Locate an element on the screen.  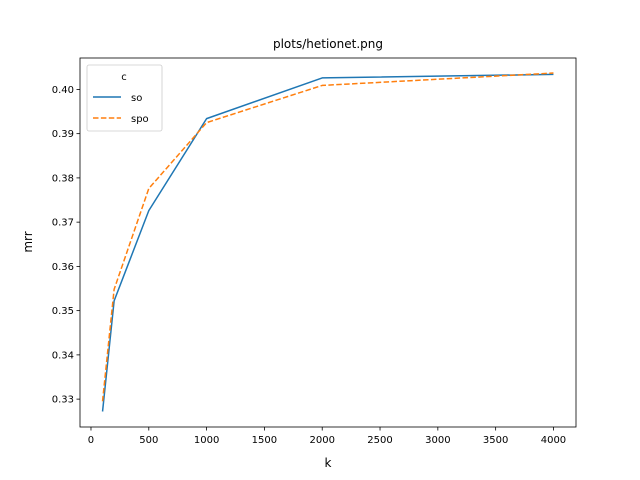
legend: c so spo is located at coordinates (124, 98).